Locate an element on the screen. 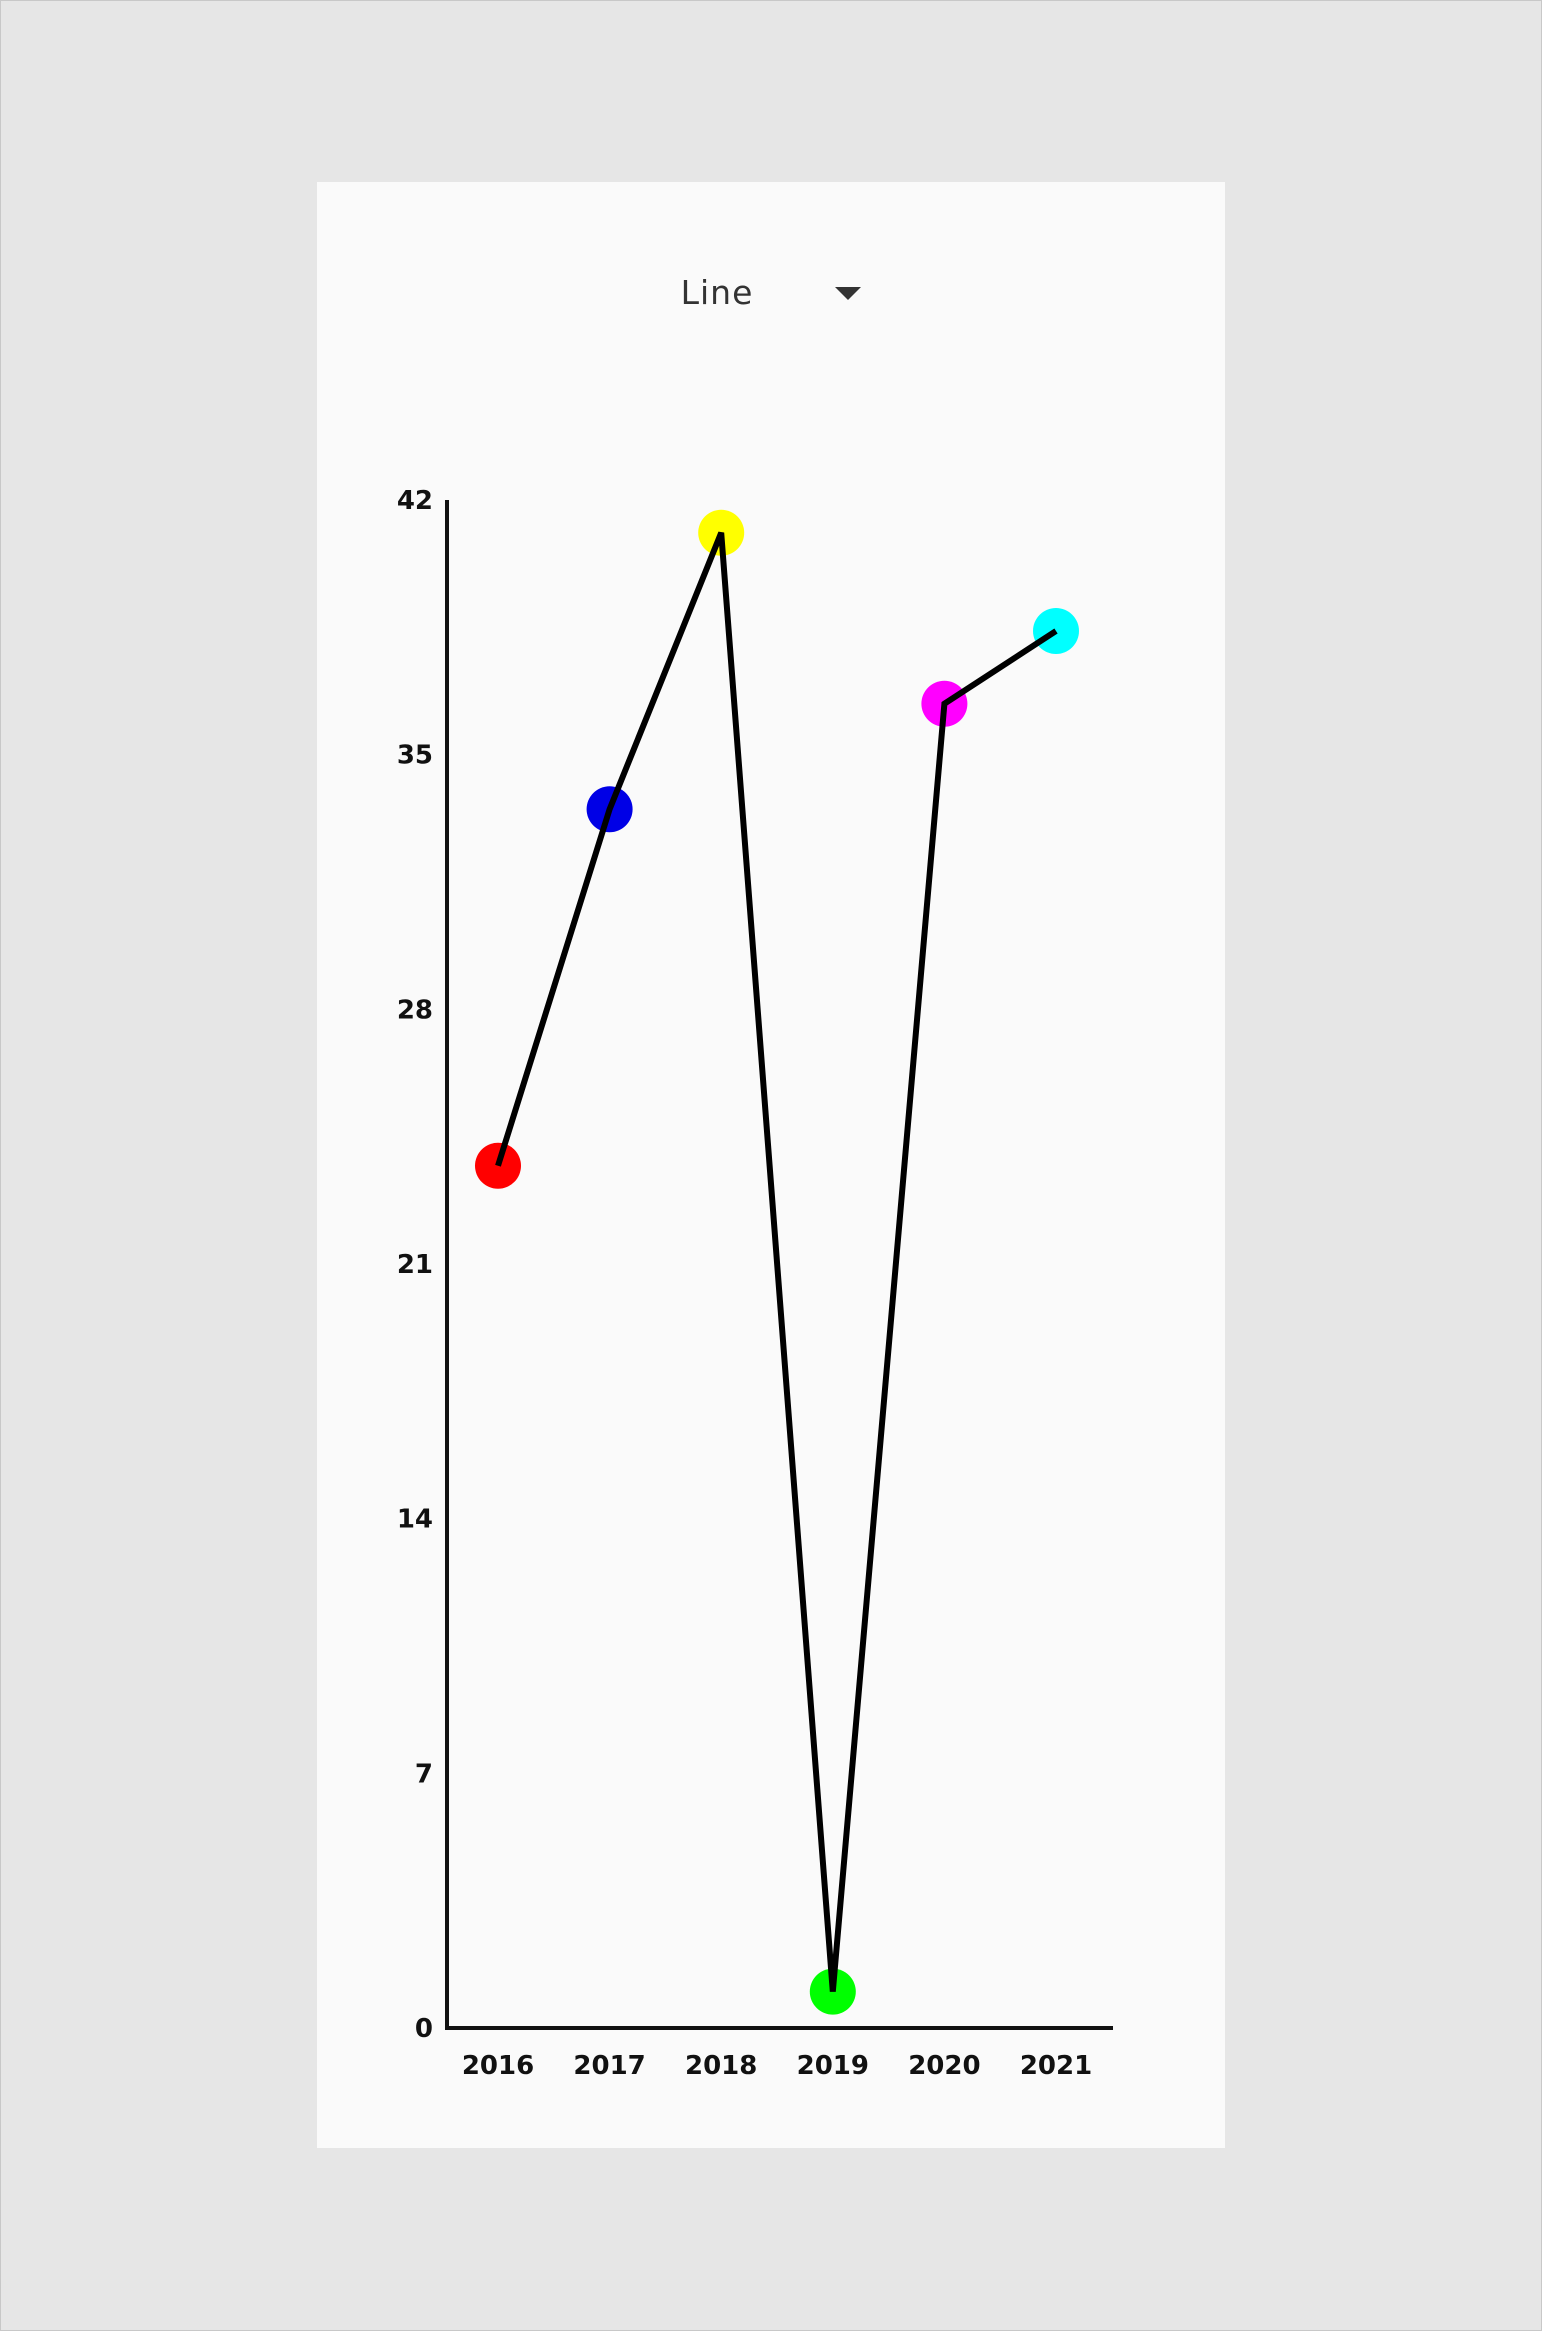  x-tick-label: 2016 is located at coordinates (498, 2066).